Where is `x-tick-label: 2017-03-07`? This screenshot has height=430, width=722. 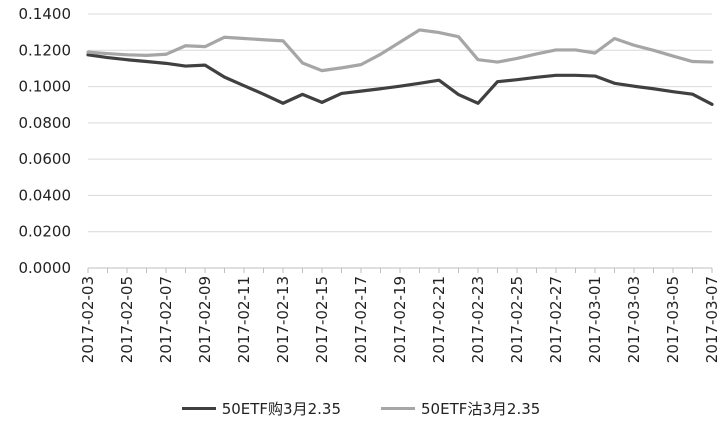 x-tick-label: 2017-03-07 is located at coordinates (712, 319).